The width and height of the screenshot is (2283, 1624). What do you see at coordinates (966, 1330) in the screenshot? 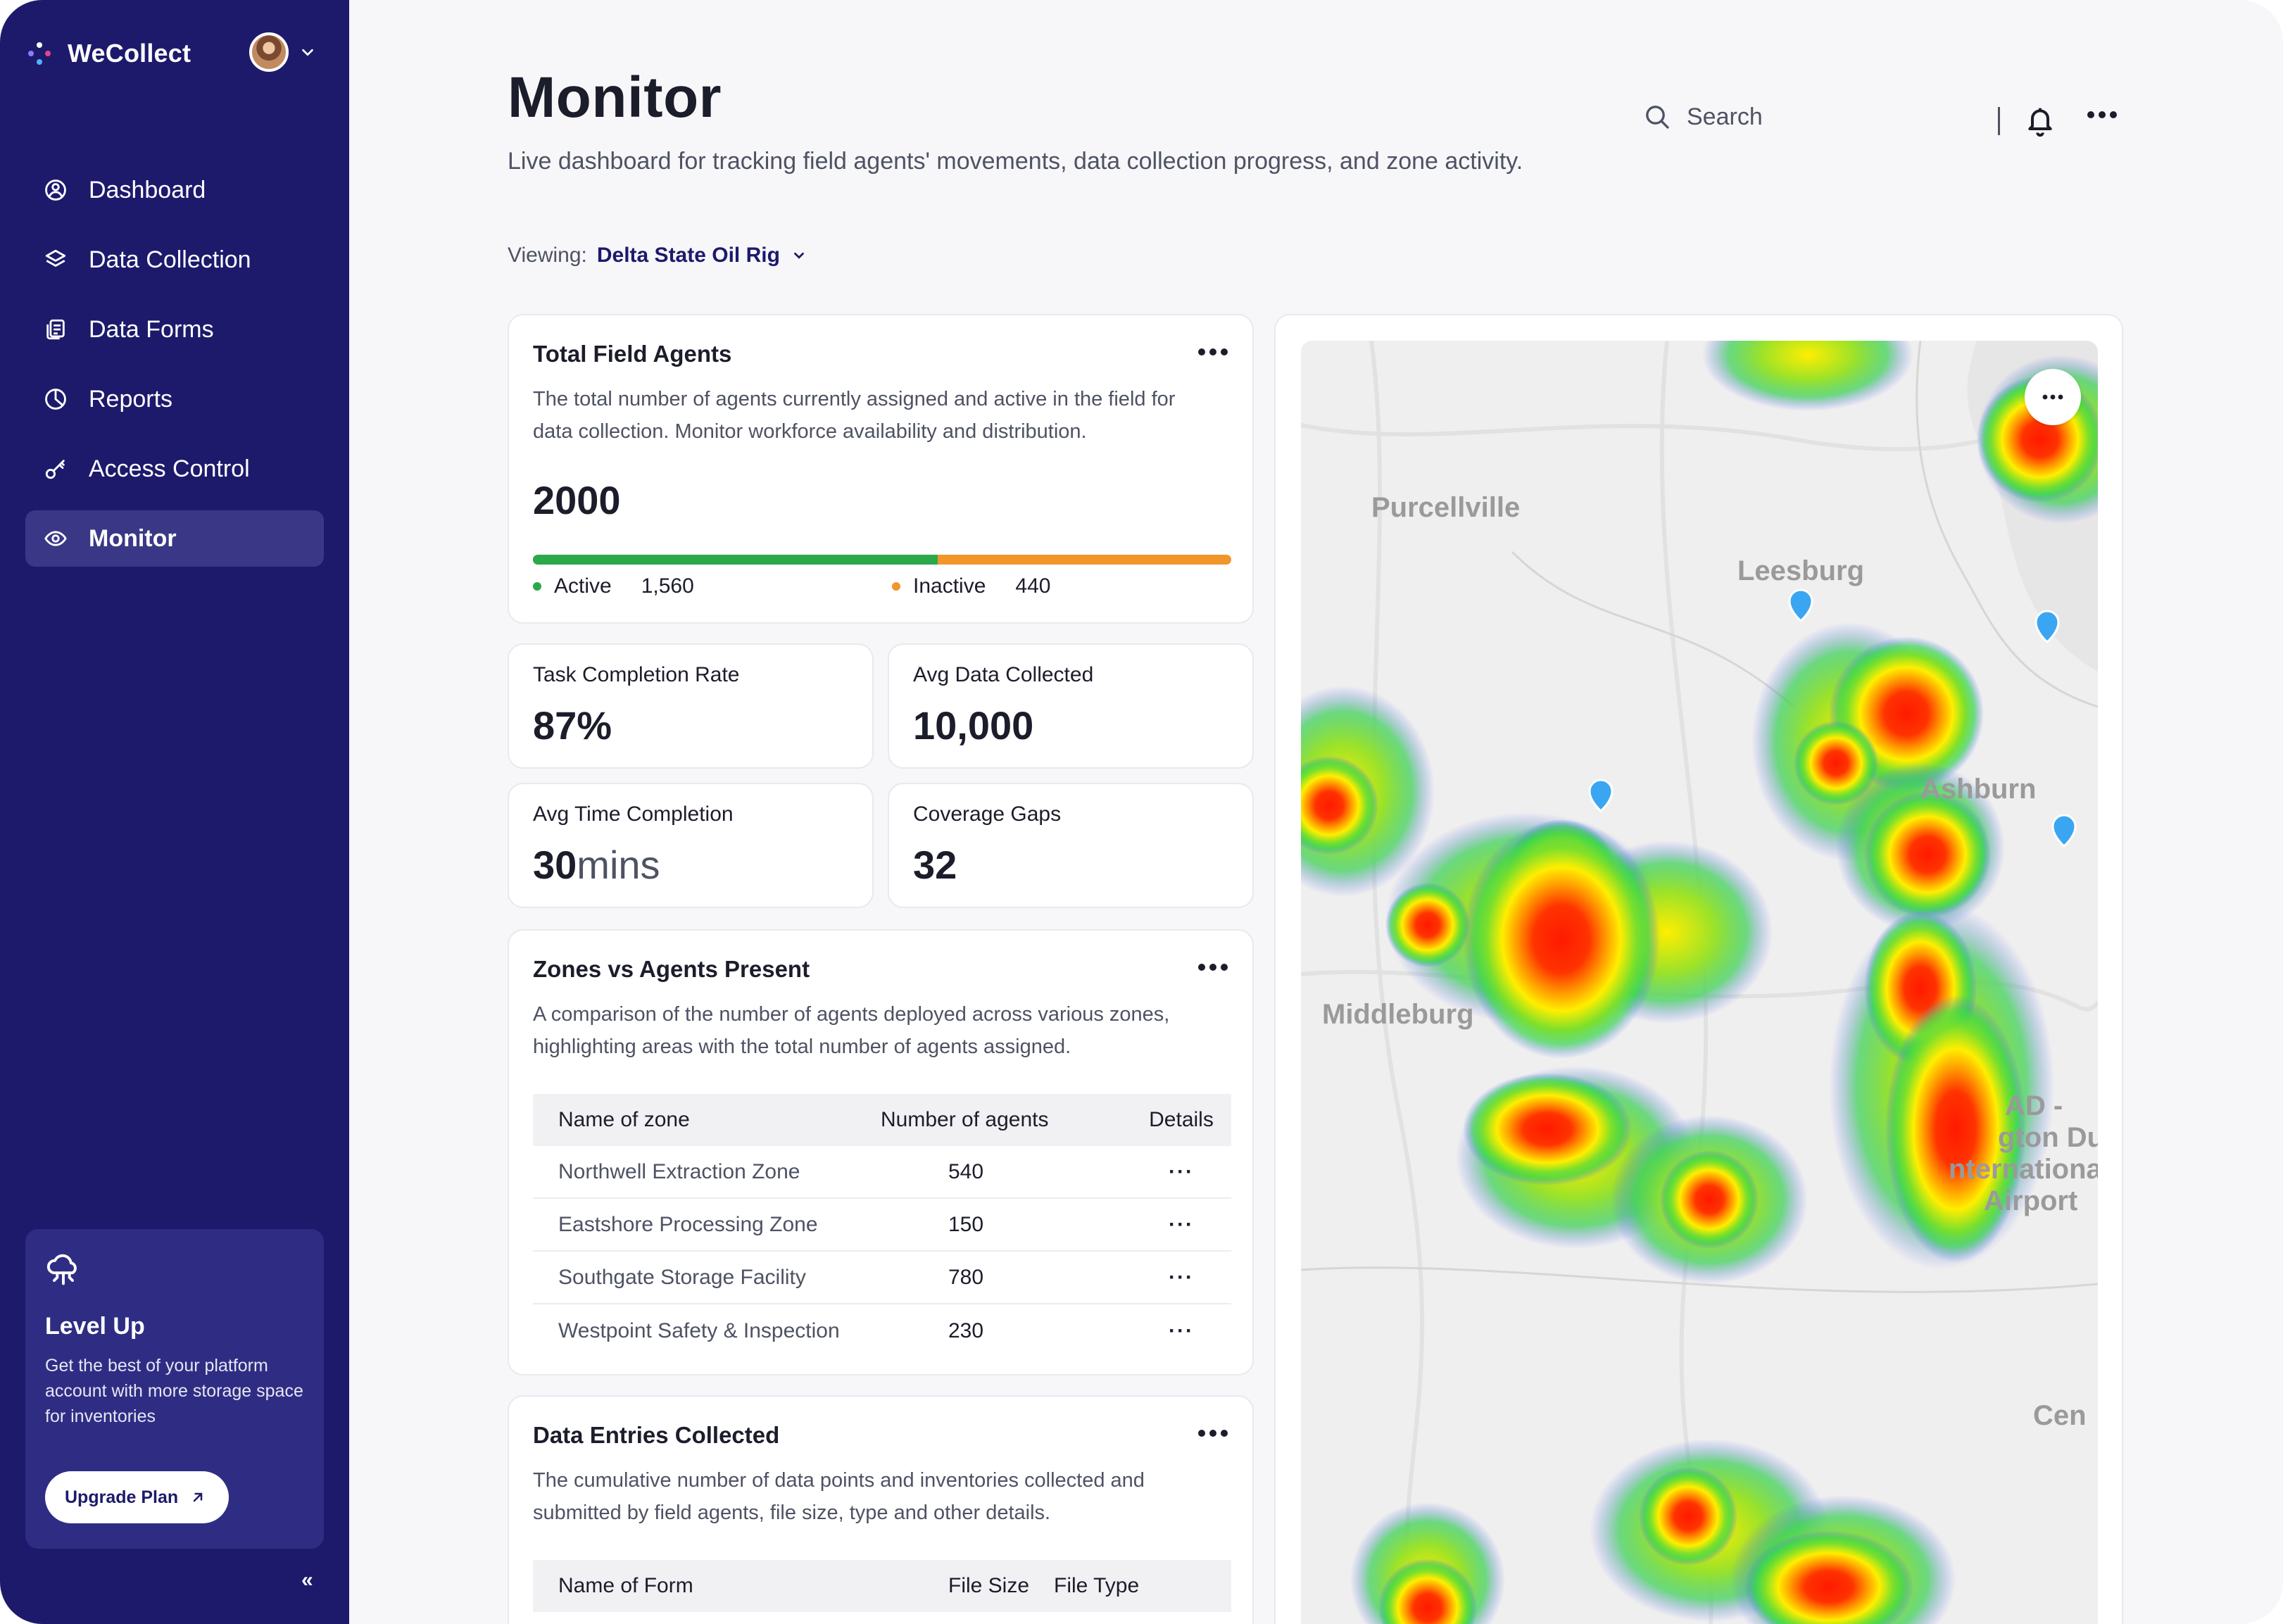
I see `zone-agents: 230` at bounding box center [966, 1330].